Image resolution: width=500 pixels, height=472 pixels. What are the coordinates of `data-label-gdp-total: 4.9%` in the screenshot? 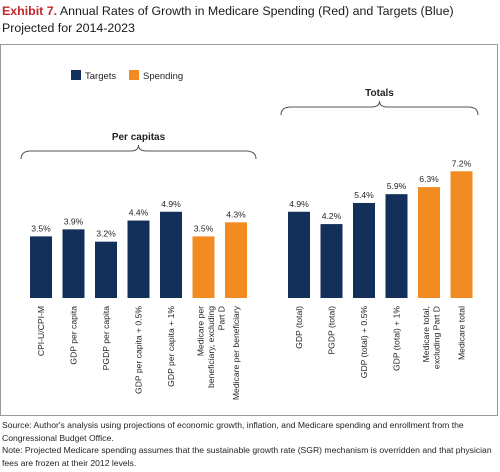 It's located at (299, 204).